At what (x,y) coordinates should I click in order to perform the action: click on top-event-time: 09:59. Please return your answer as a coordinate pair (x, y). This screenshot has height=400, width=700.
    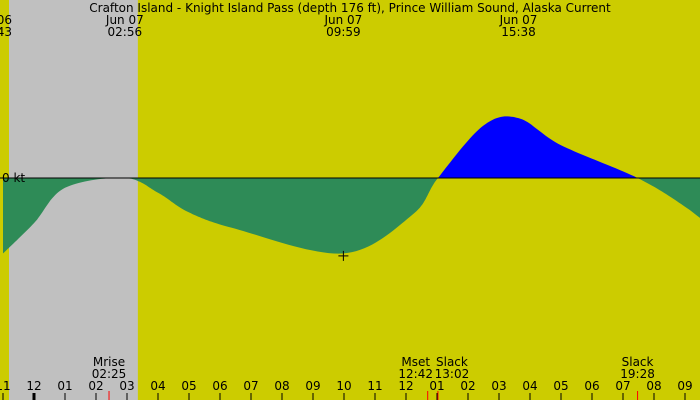
    Looking at the image, I should click on (343, 32).